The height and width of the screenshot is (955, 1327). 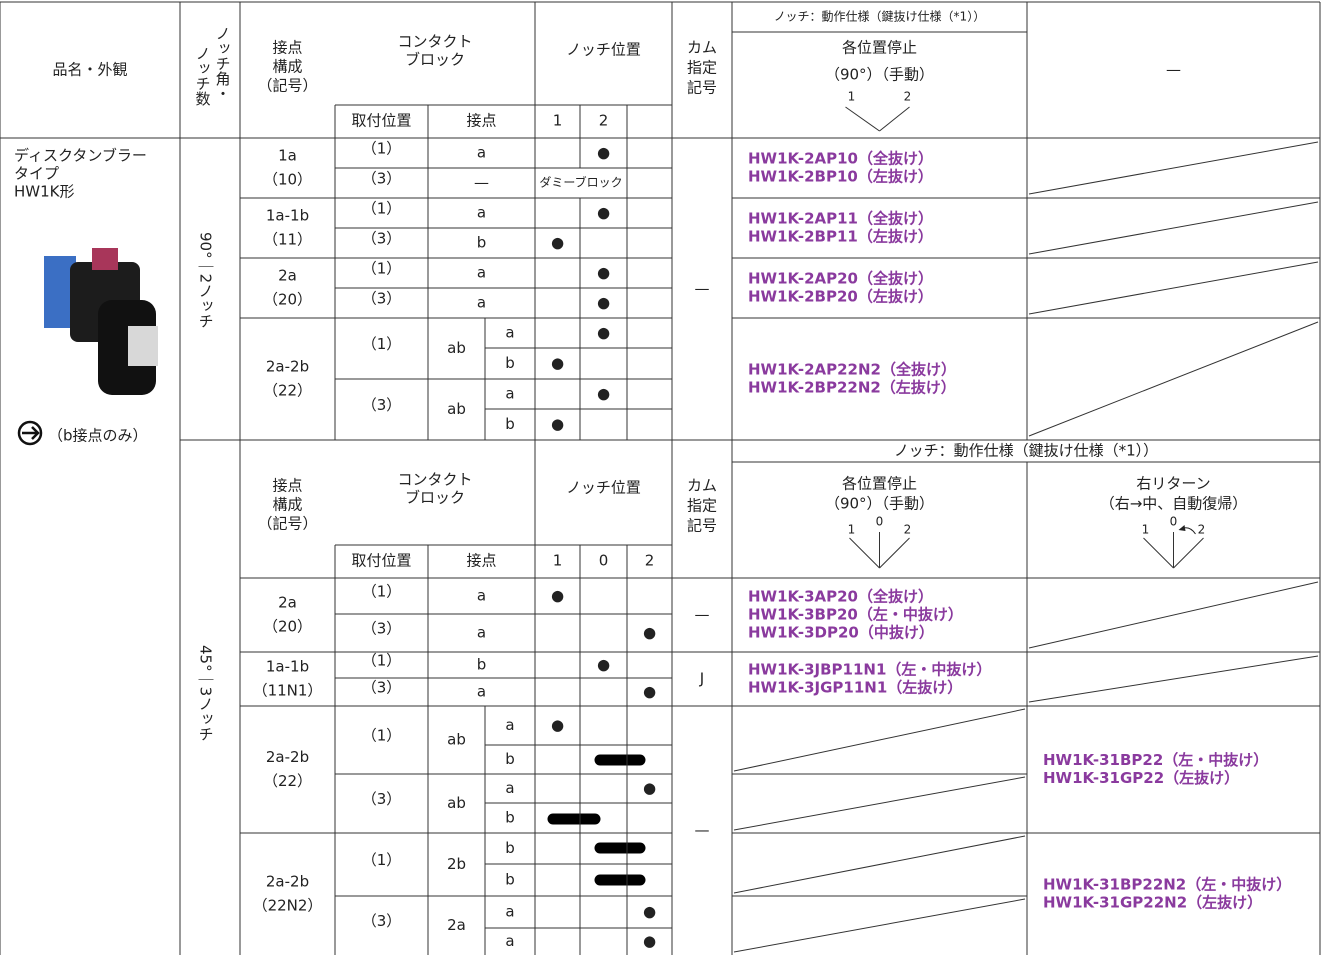 What do you see at coordinates (456, 864) in the screenshot?
I see `contact: 2b` at bounding box center [456, 864].